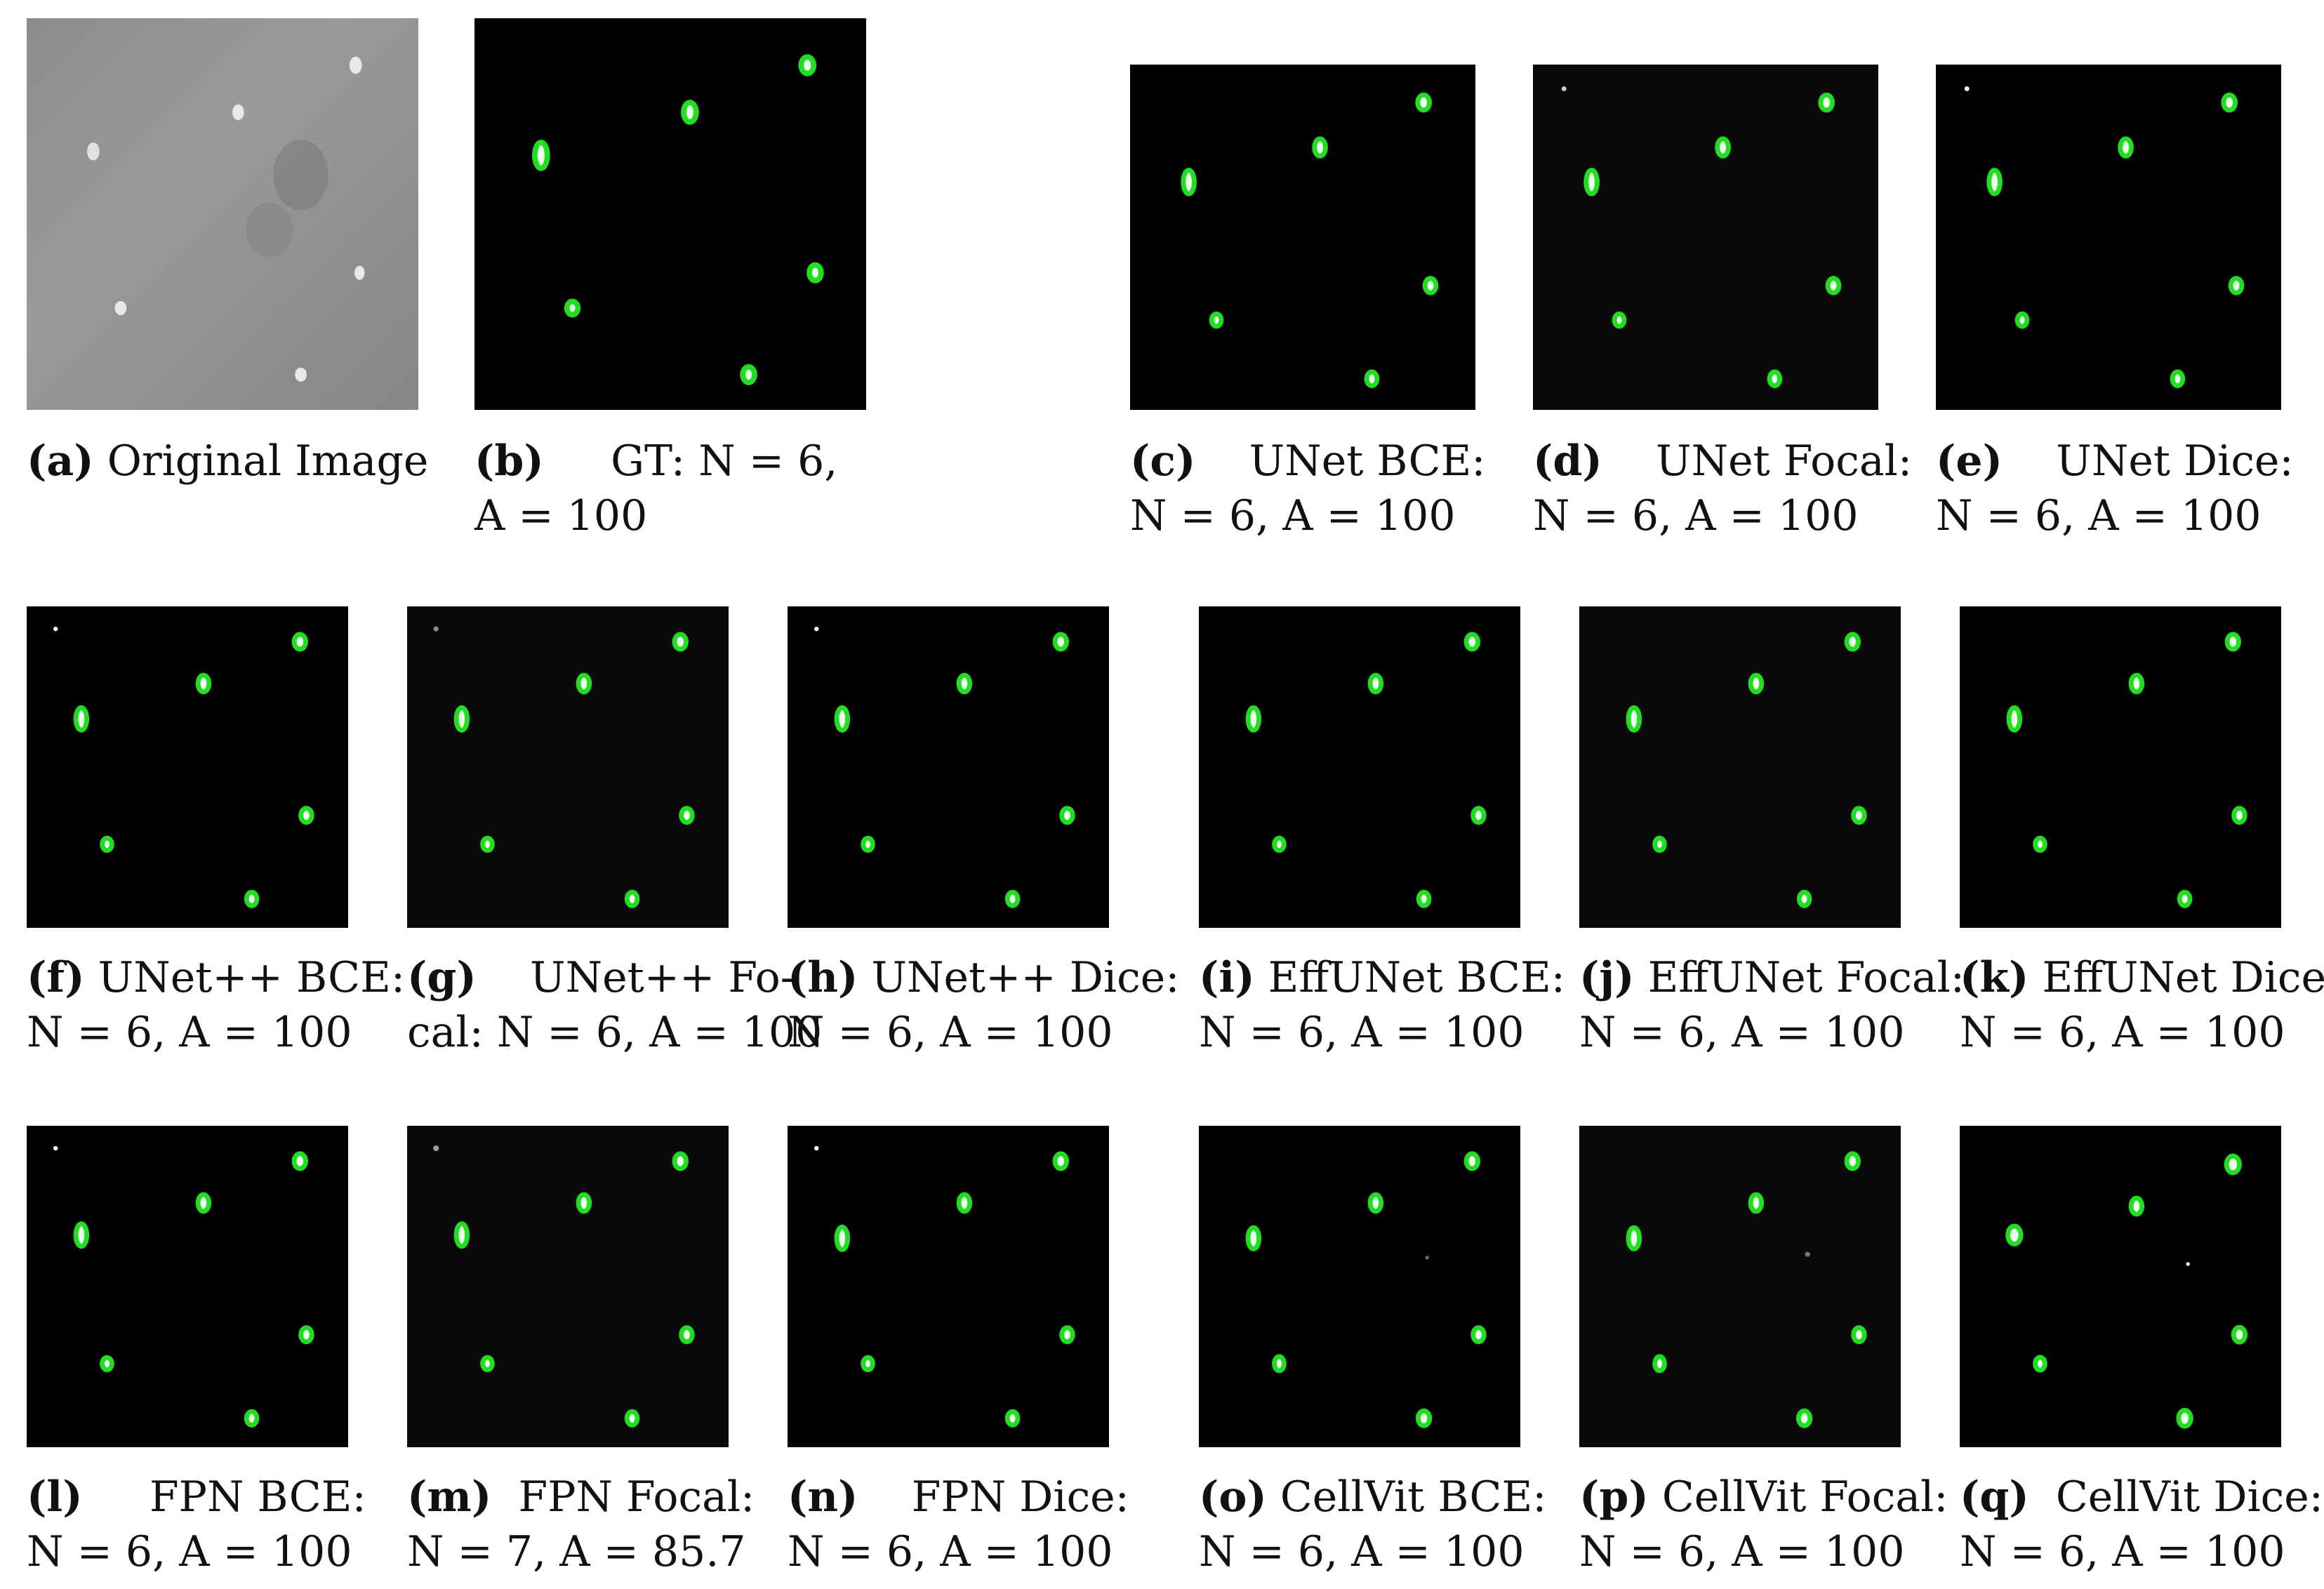  What do you see at coordinates (1025, 977) in the screenshot?
I see `panel-h-label: UNet++ Dice:` at bounding box center [1025, 977].